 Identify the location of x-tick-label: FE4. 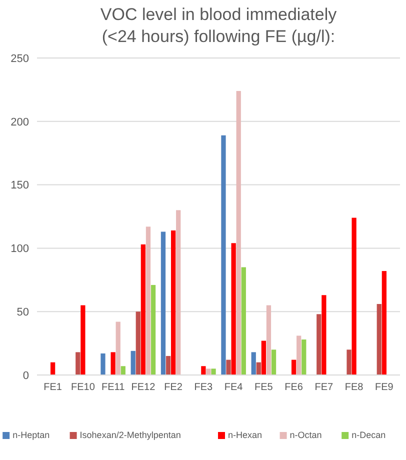
(234, 387).